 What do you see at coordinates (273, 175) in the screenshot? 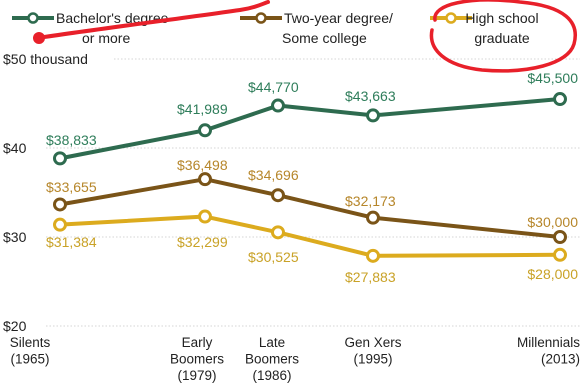
I see `data-label: $34,696` at bounding box center [273, 175].